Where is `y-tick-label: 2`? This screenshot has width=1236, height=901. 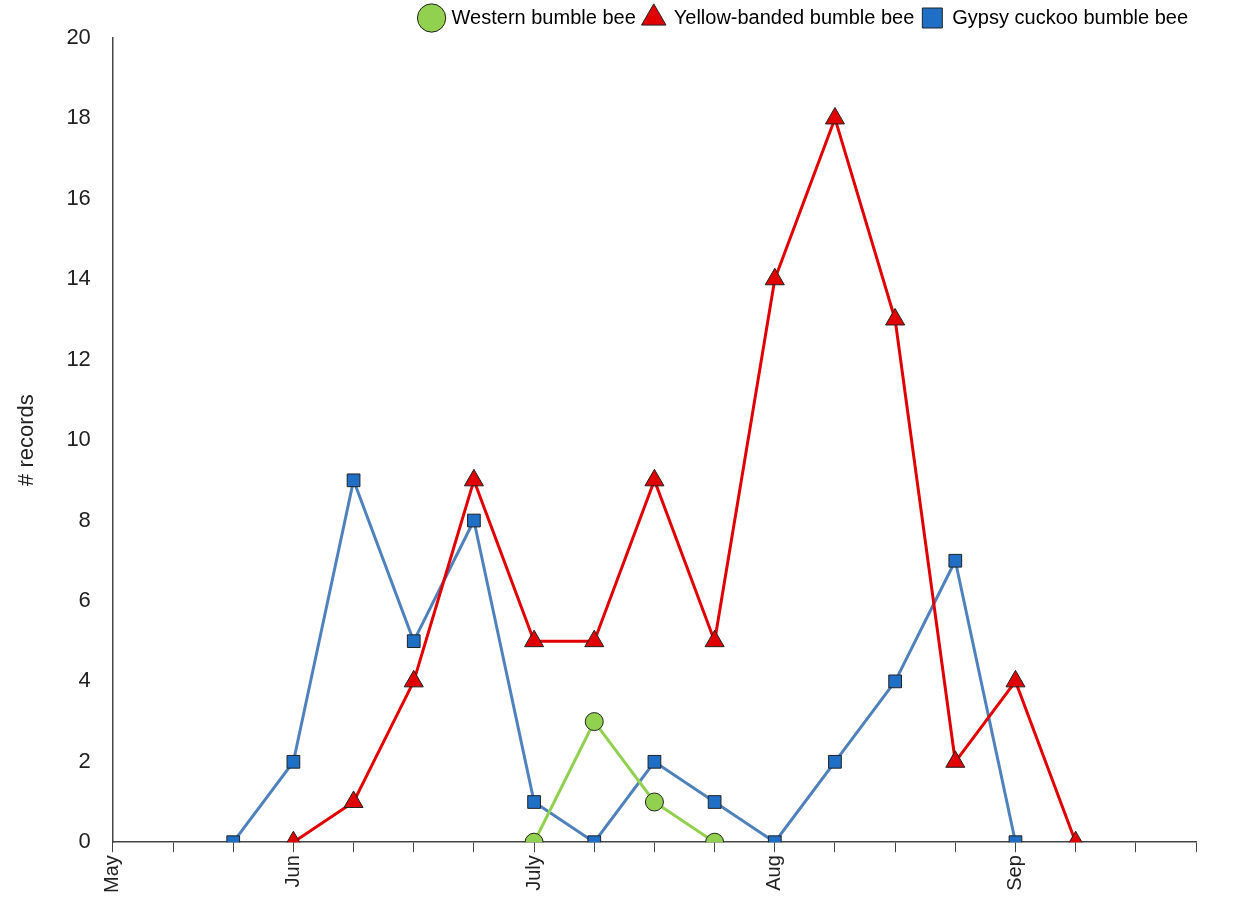
y-tick-label: 2 is located at coordinates (84, 760).